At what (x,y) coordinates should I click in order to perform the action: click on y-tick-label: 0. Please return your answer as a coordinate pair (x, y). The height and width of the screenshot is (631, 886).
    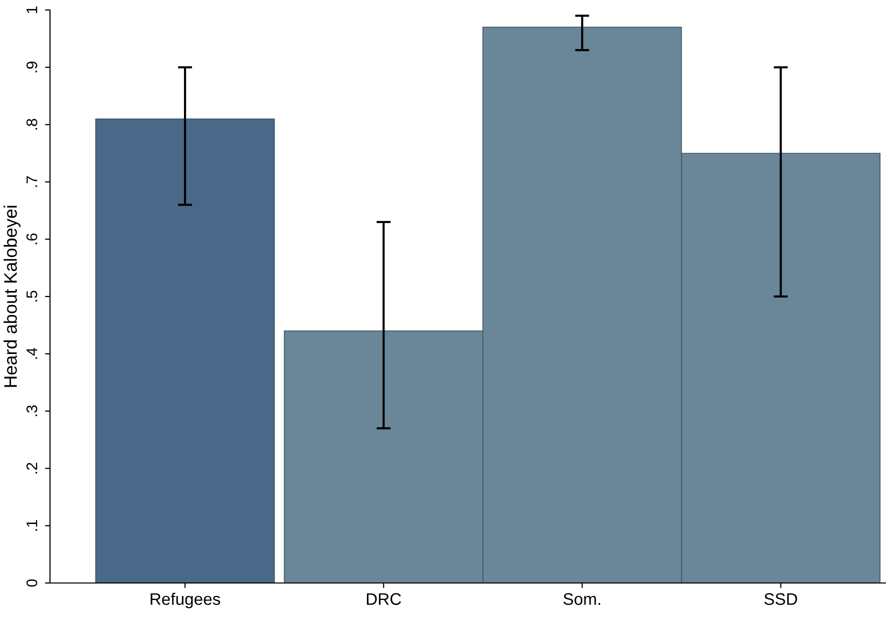
    Looking at the image, I should click on (32, 583).